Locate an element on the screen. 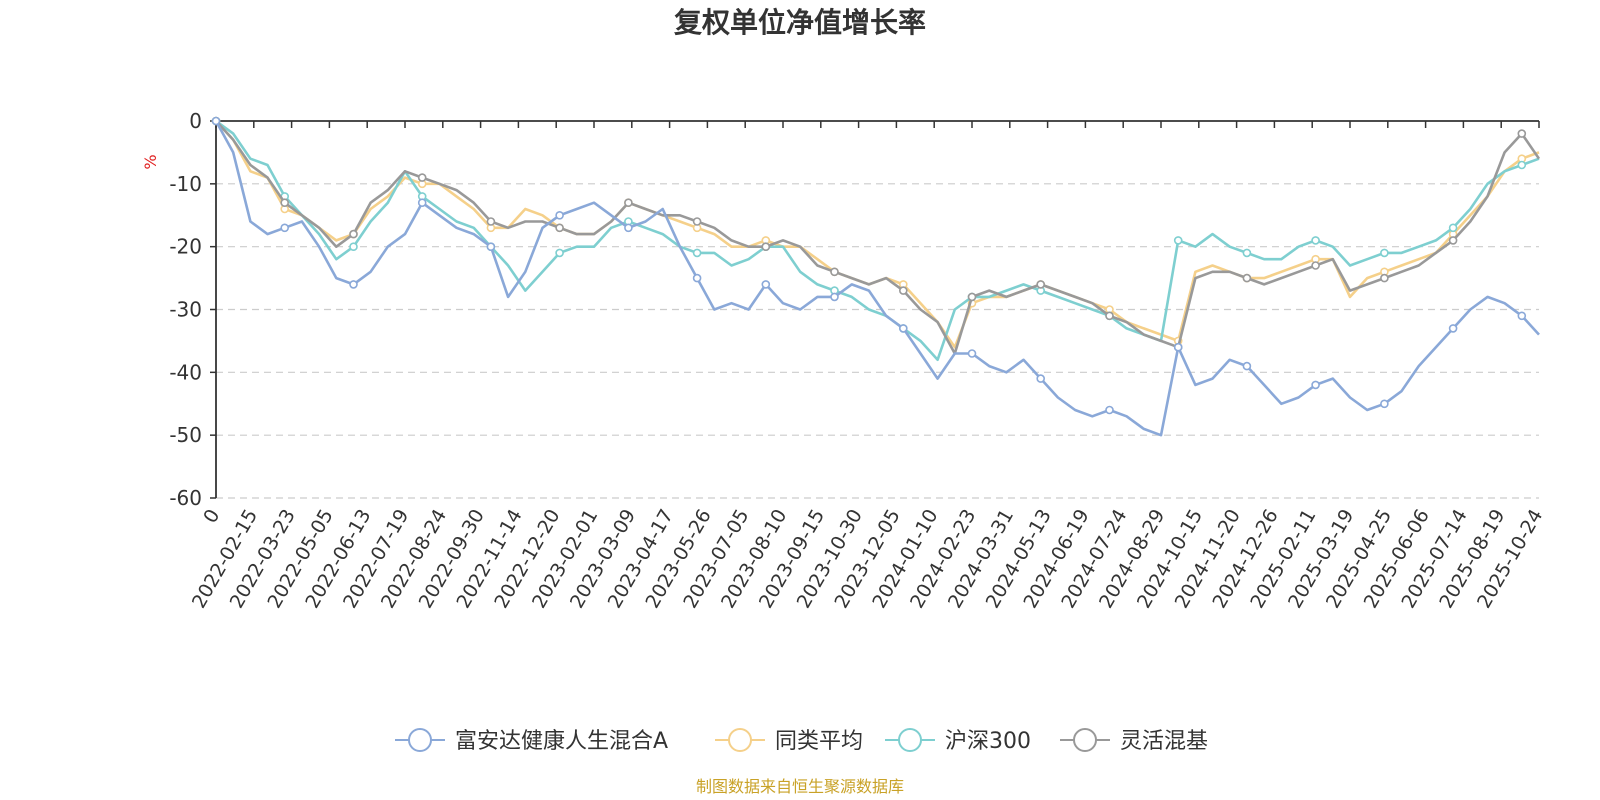 The width and height of the screenshot is (1600, 800). legend-item-1: 同类平均 is located at coordinates (789, 741).